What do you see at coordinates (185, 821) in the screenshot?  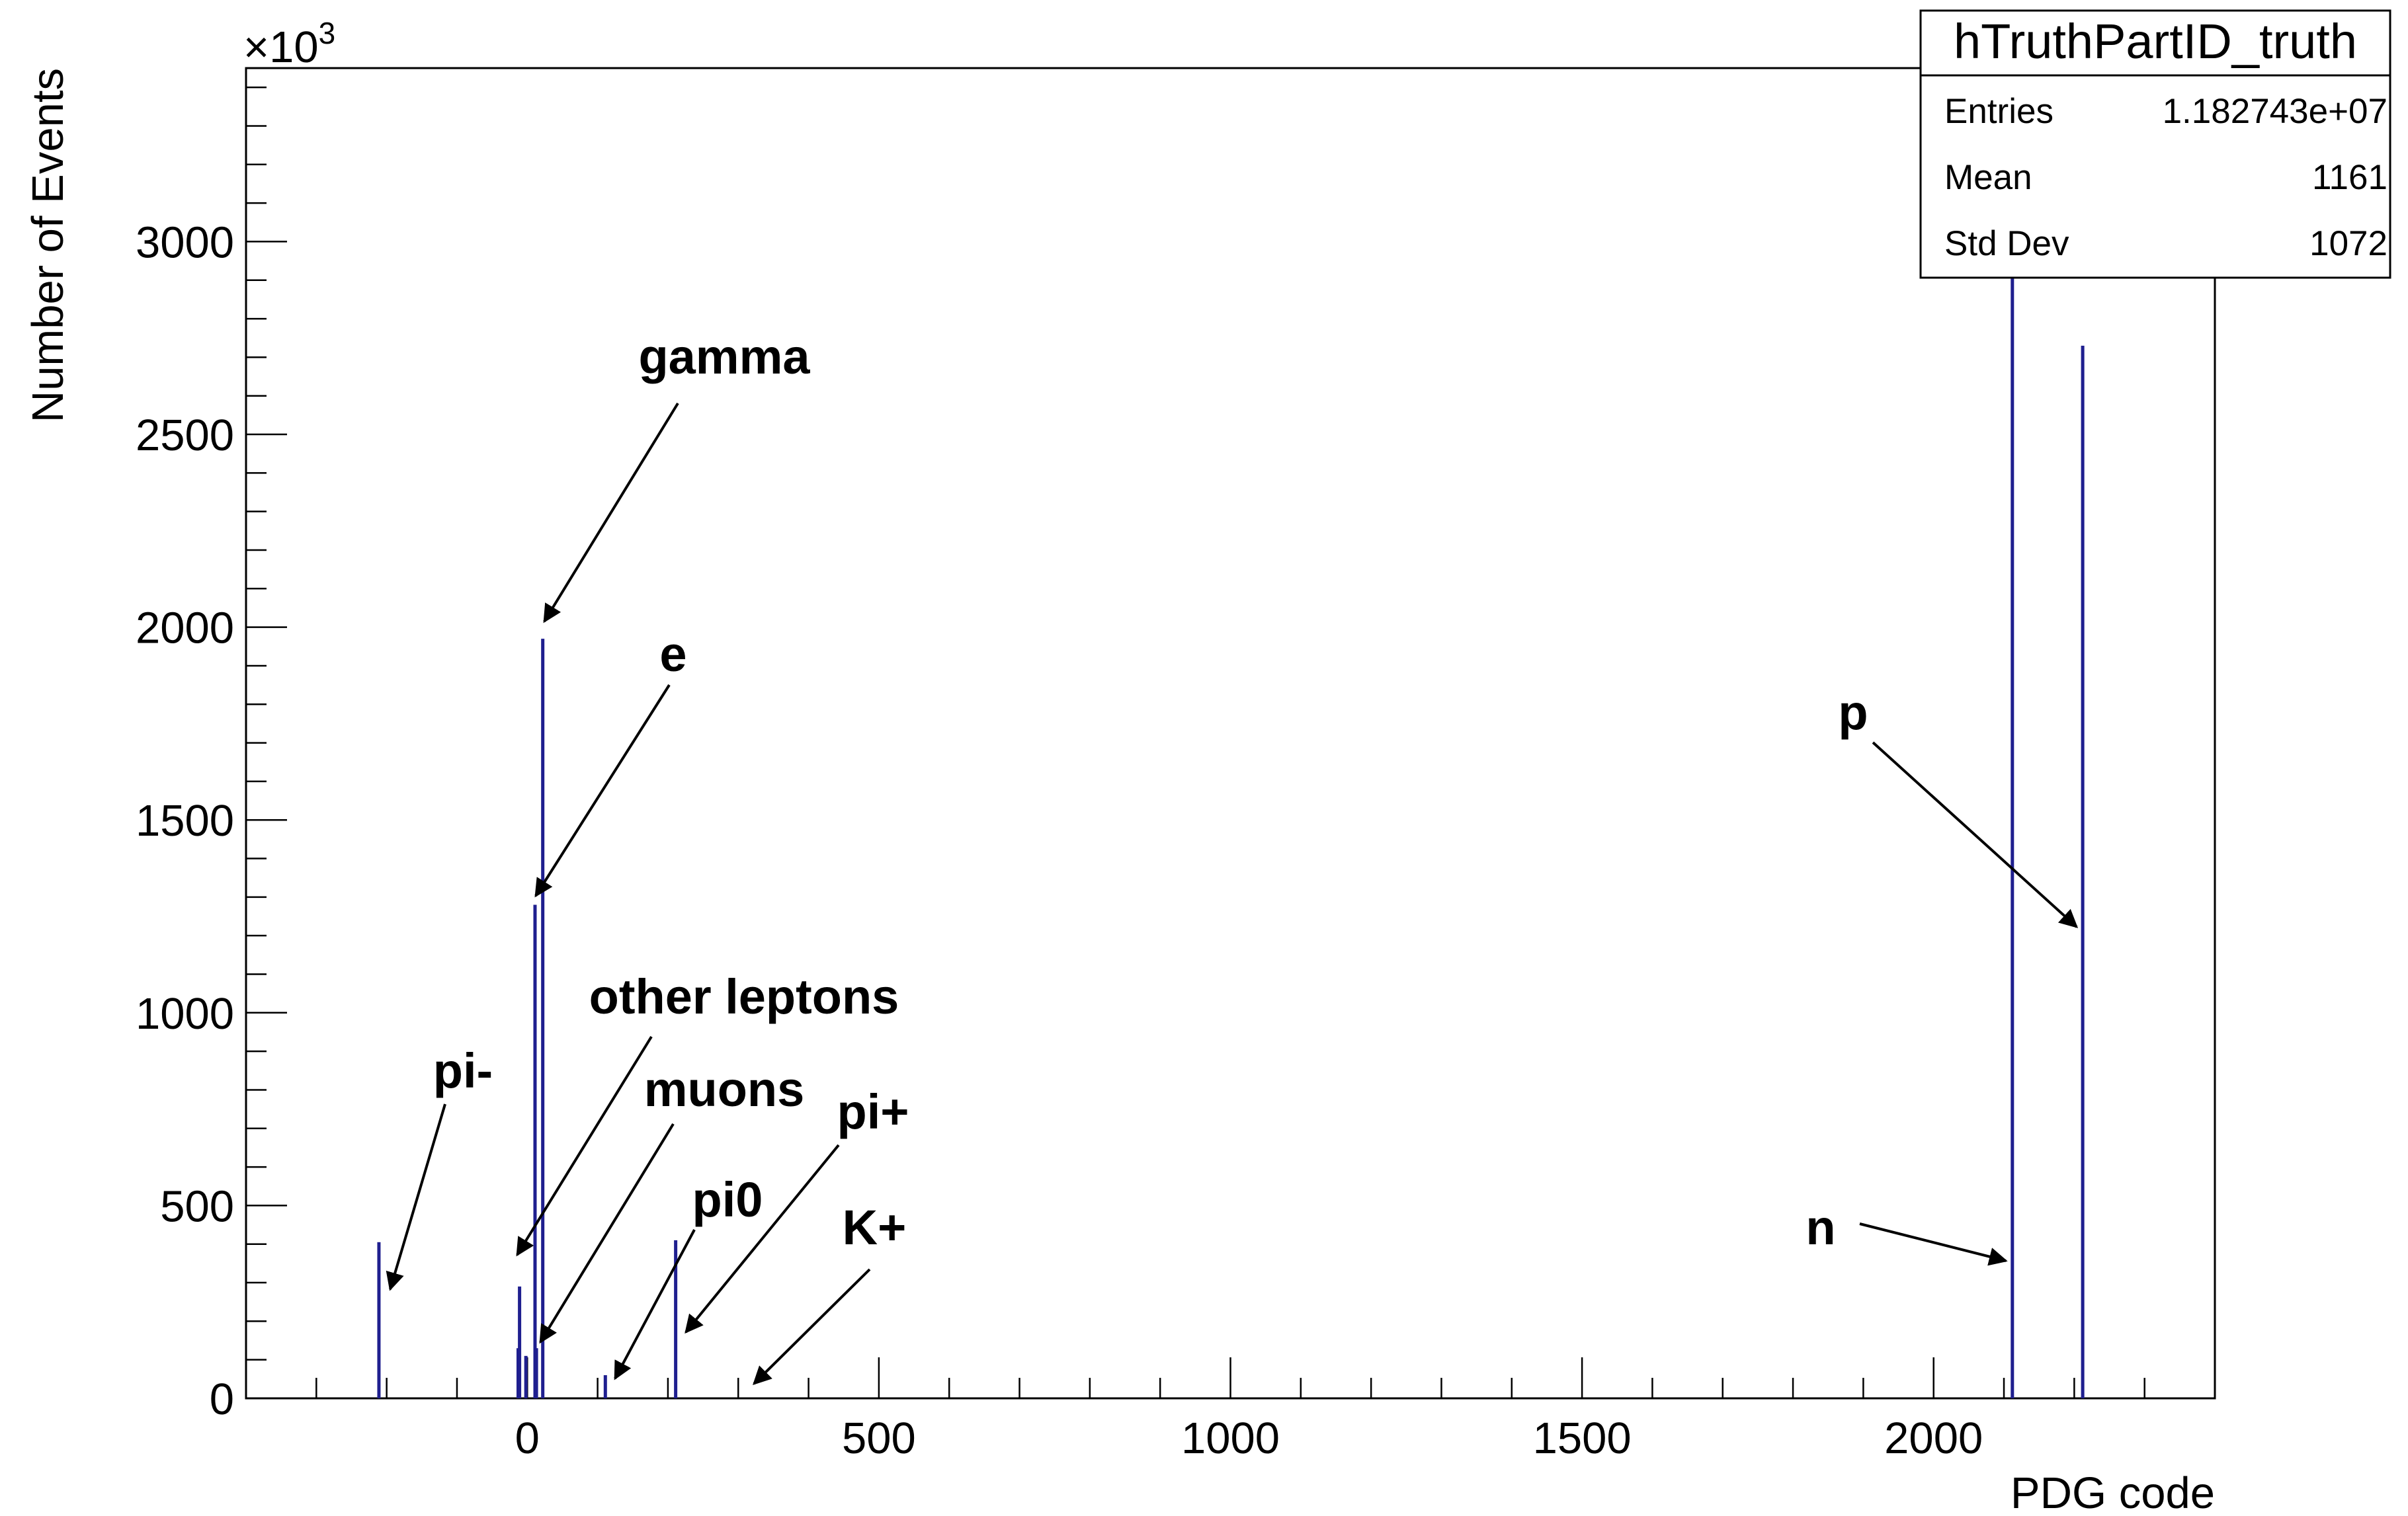 I see `y-tick-label: 1500` at bounding box center [185, 821].